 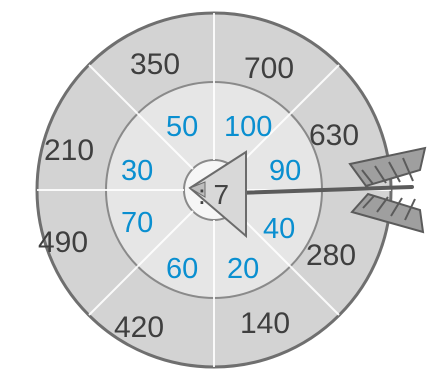 I want to click on outer-number-210: 210, so click(x=69, y=150).